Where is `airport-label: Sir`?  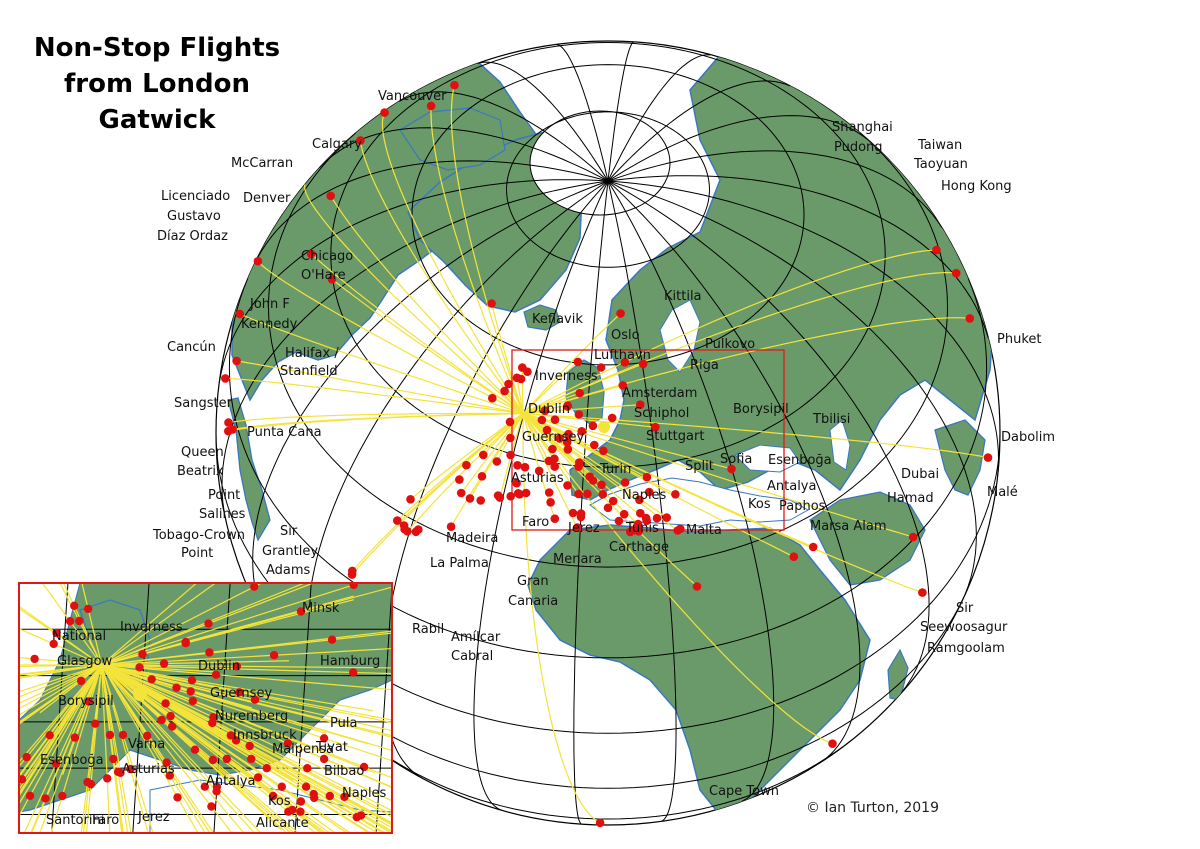 airport-label: Sir is located at coordinates (965, 608).